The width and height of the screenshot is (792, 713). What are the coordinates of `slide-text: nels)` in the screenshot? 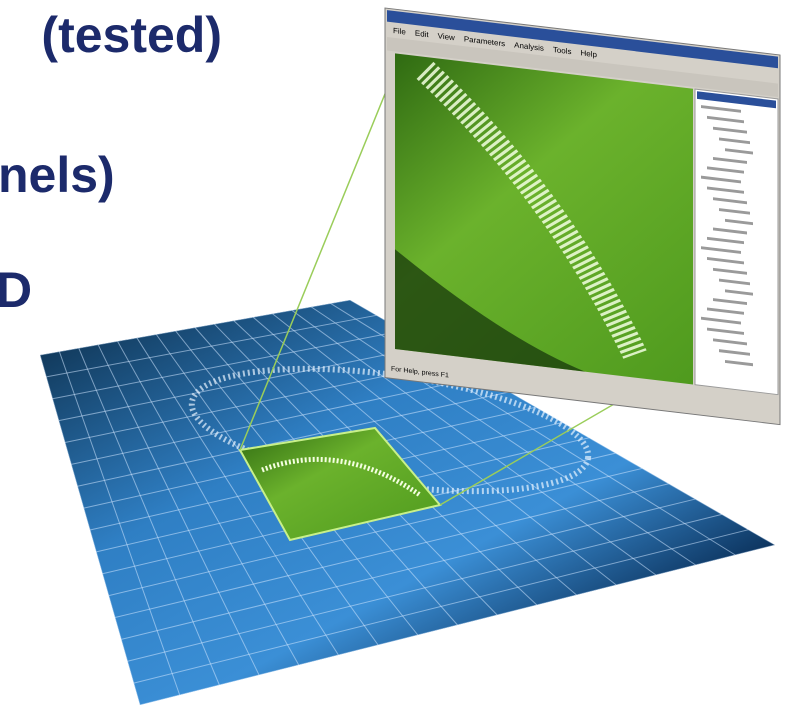 It's located at (57, 175).